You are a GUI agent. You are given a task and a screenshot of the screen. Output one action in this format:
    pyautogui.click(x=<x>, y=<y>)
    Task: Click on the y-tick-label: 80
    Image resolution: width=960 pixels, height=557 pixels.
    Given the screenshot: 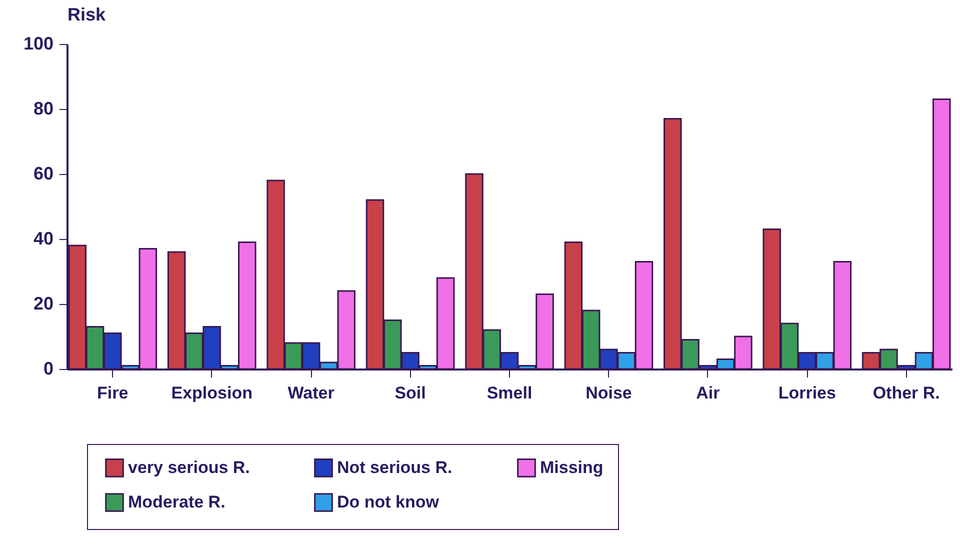 What is the action you would take?
    pyautogui.click(x=43, y=108)
    